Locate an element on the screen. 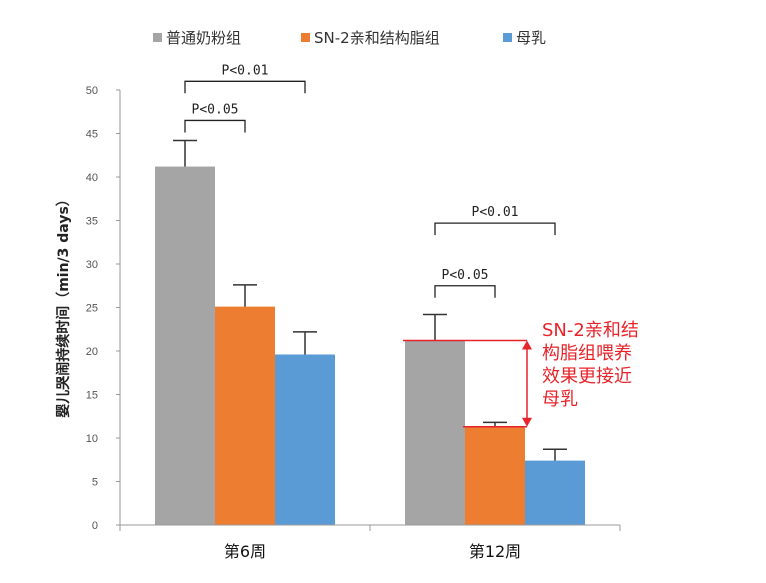 This screenshot has width=766, height=583. y-tick-label: 40 is located at coordinates (92, 178).